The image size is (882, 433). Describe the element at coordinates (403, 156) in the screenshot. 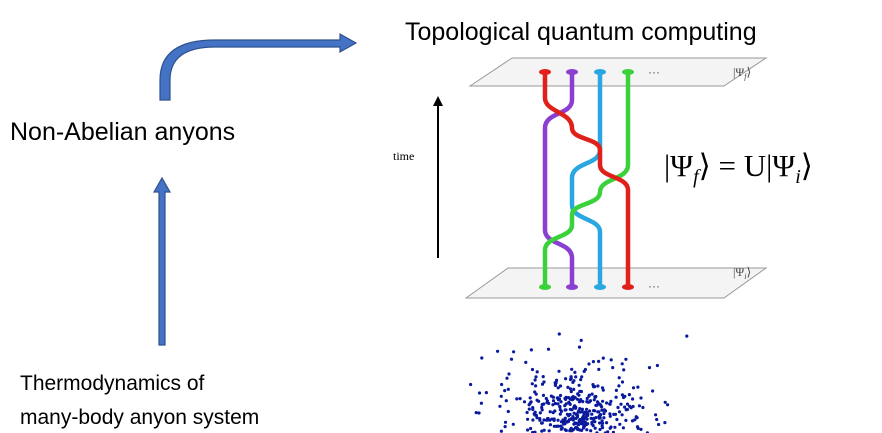

I see `time-label: time` at that location.